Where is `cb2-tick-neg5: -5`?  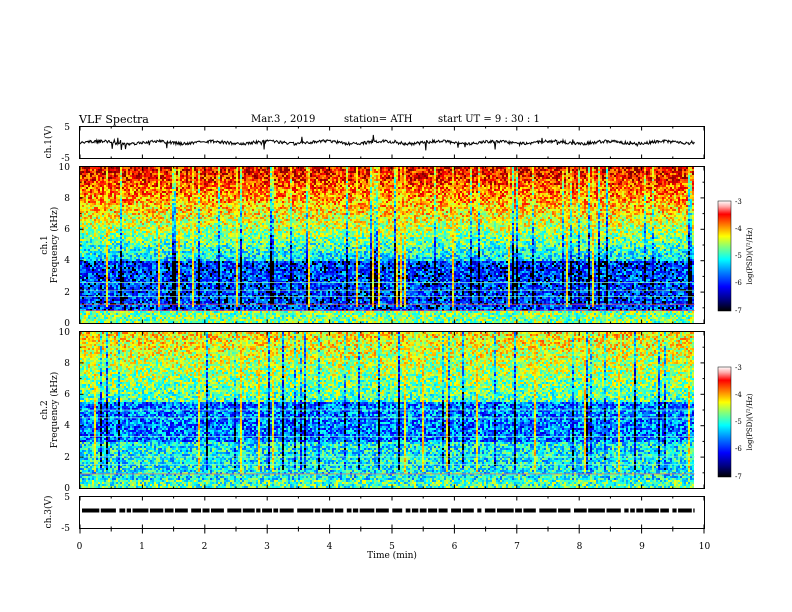 cb2-tick-neg5: -5 is located at coordinates (738, 422).